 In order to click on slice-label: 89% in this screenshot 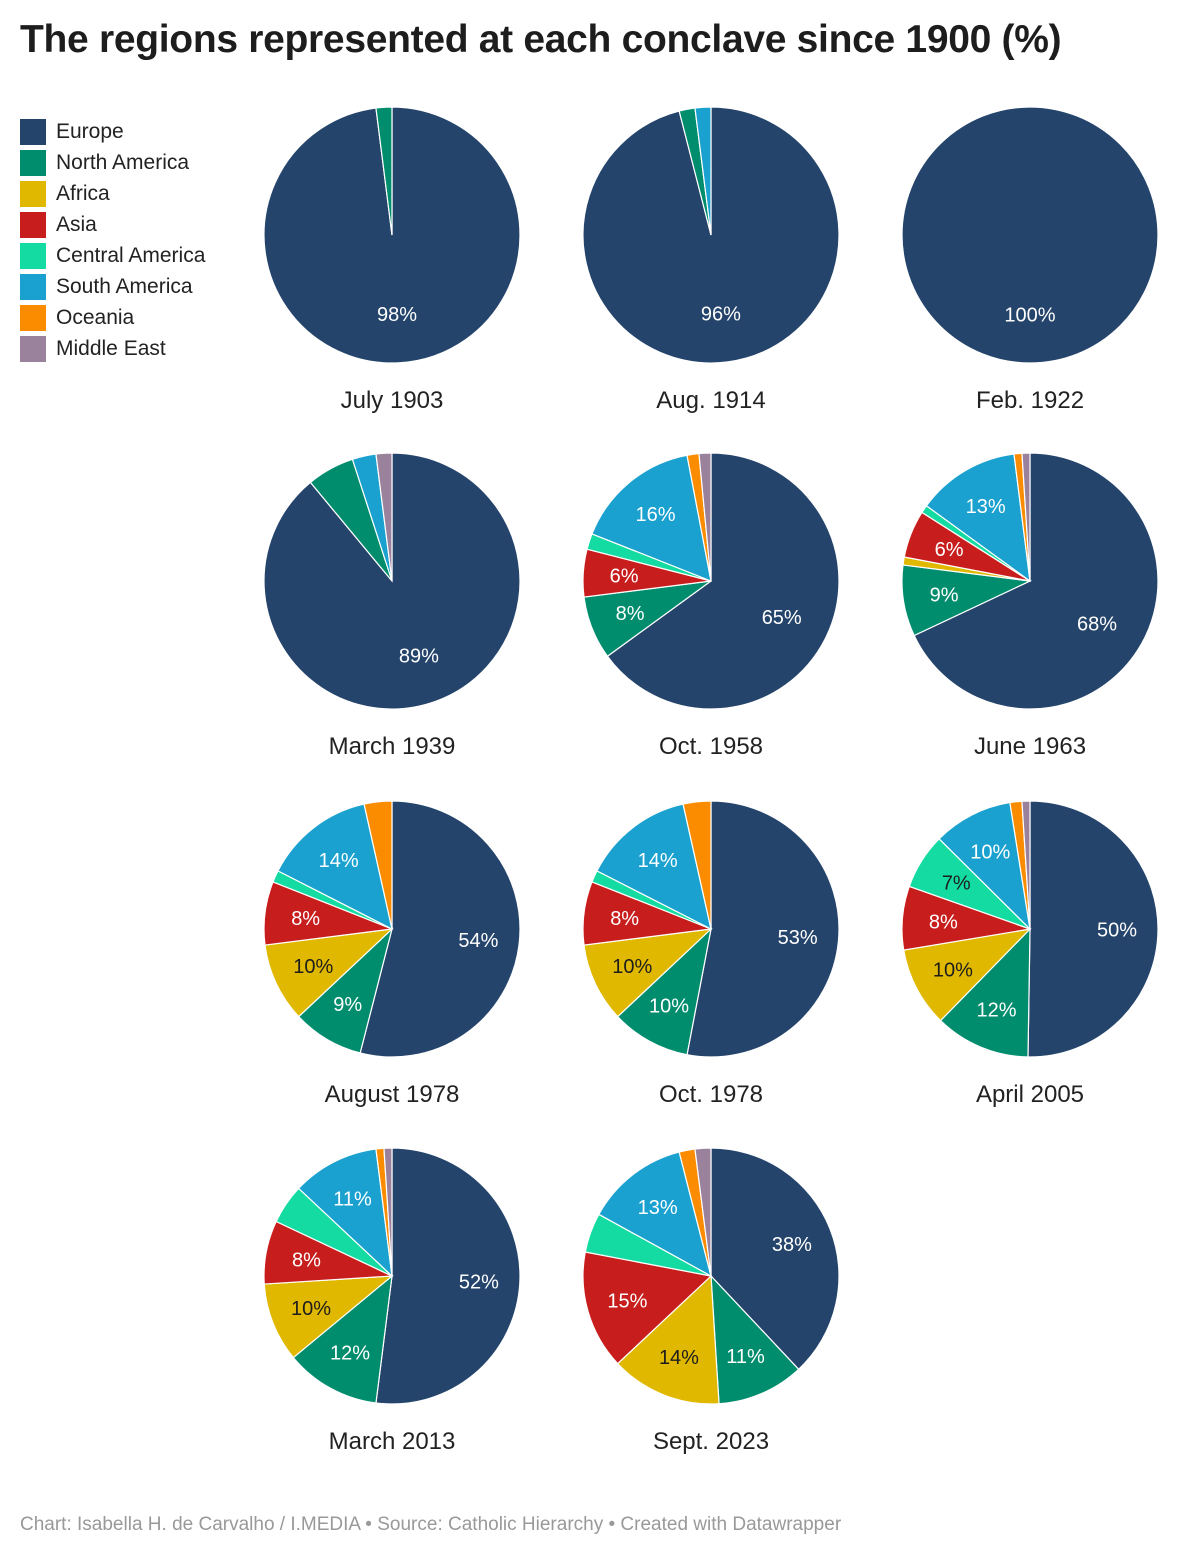, I will do `click(419, 657)`.